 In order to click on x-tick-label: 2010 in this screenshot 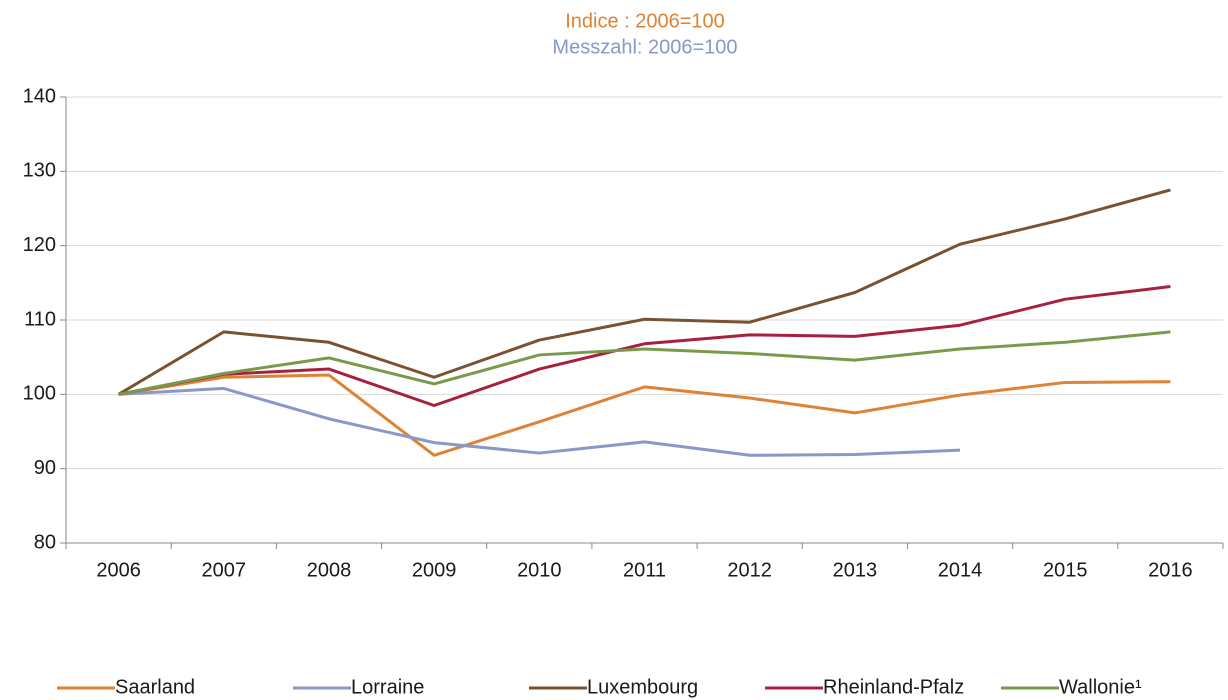, I will do `click(539, 570)`.